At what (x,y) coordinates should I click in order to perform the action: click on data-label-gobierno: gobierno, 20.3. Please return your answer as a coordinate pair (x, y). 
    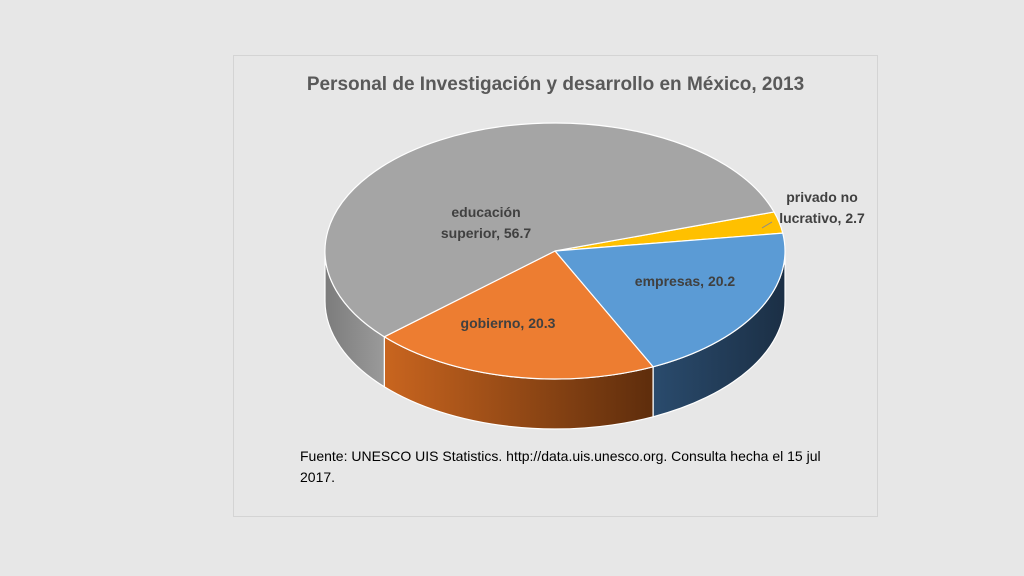
    Looking at the image, I should click on (508, 323).